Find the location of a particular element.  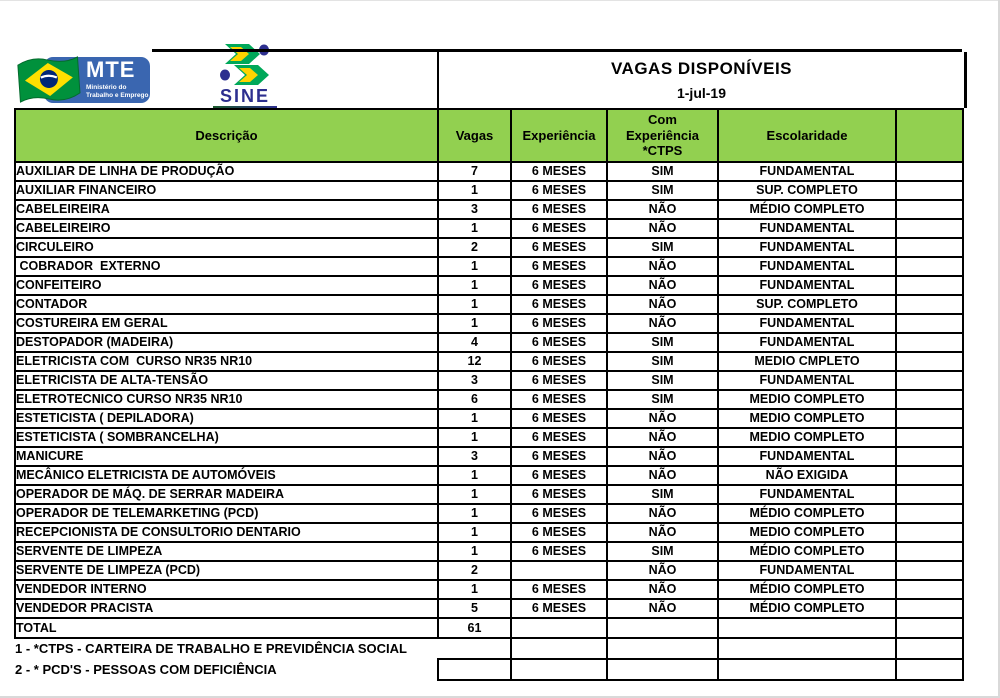

col-header-experiencia: Experiência is located at coordinates (559, 135).